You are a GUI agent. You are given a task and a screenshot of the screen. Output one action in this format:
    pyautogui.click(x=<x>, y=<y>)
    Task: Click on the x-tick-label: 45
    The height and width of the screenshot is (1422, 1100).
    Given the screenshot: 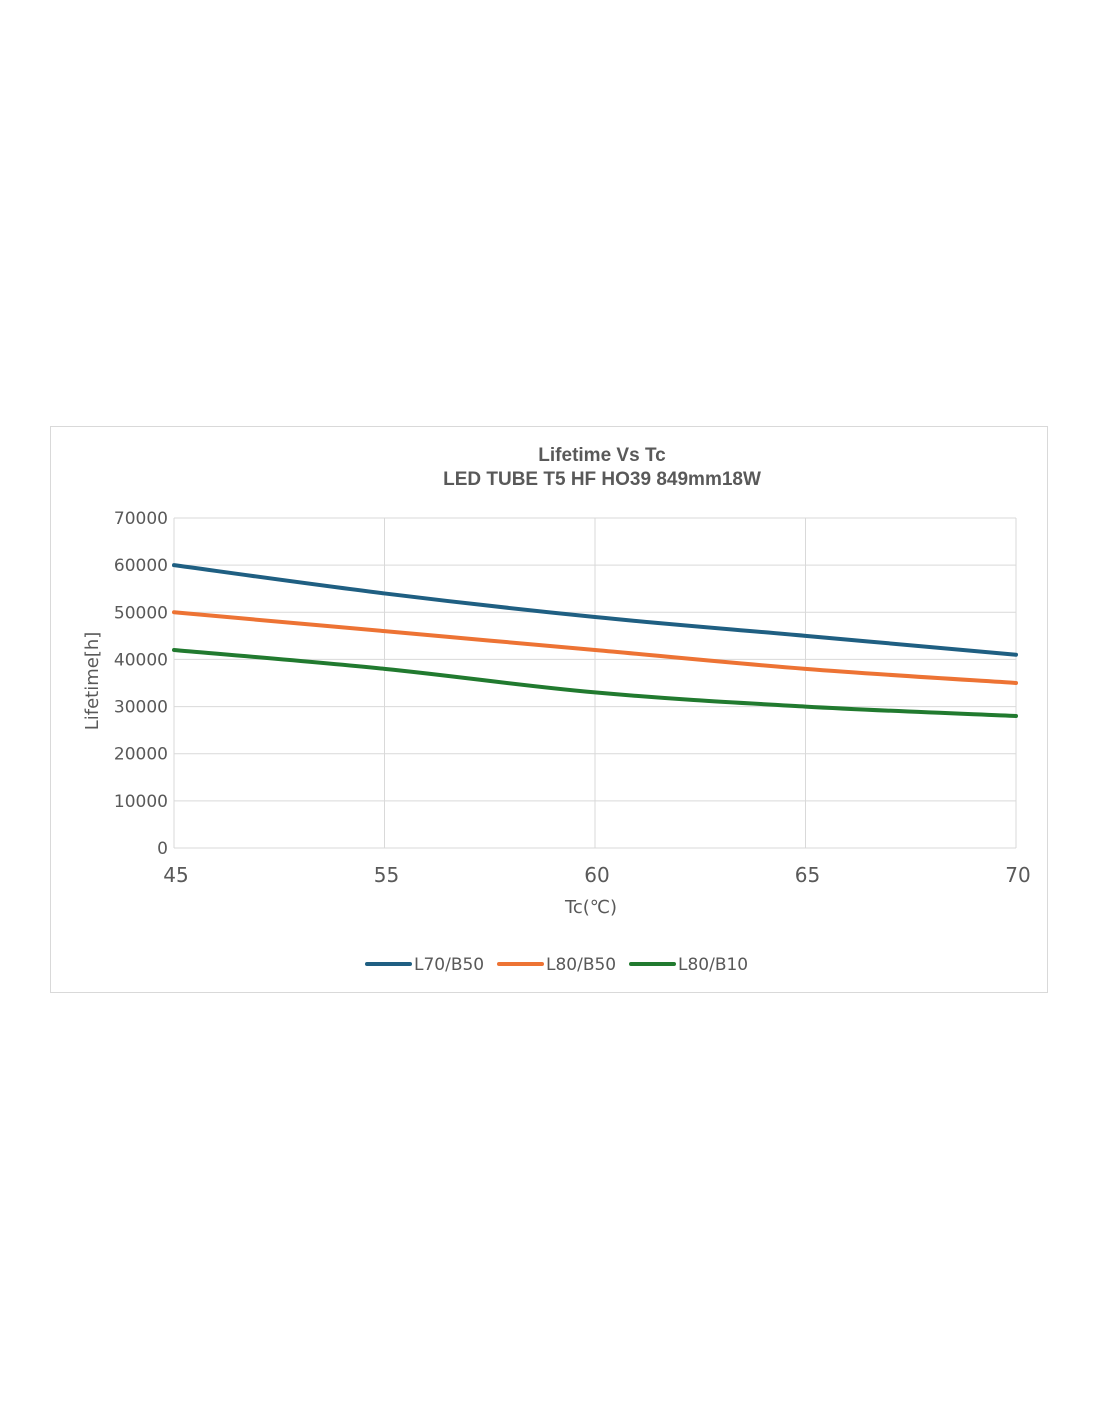 What is the action you would take?
    pyautogui.click(x=175, y=875)
    